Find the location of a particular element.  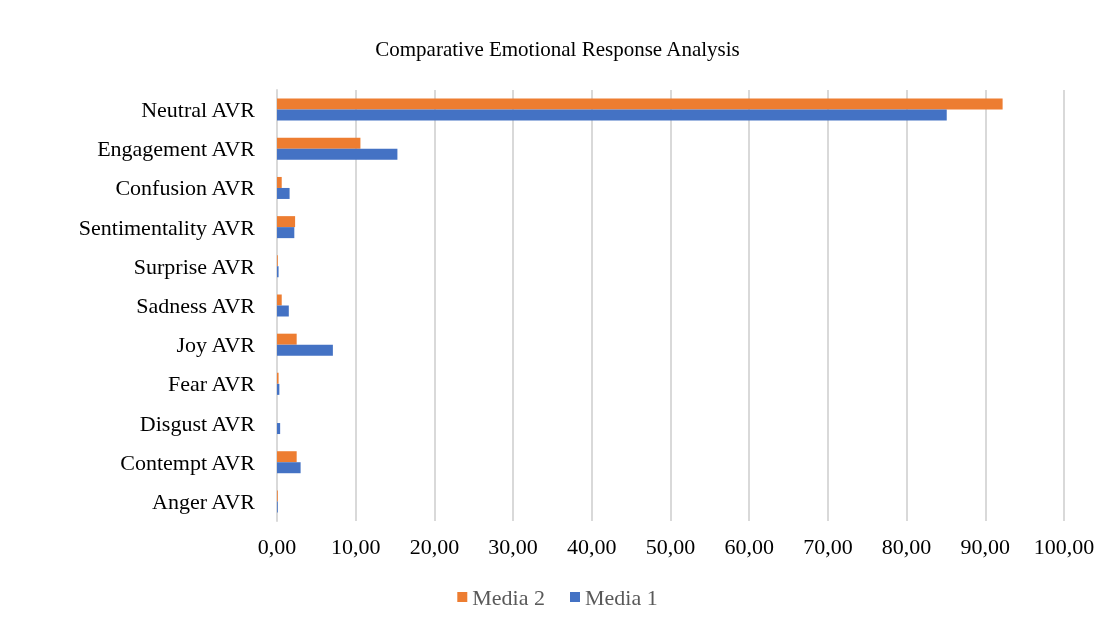

x-tick-label: 100,00 is located at coordinates (1064, 546).